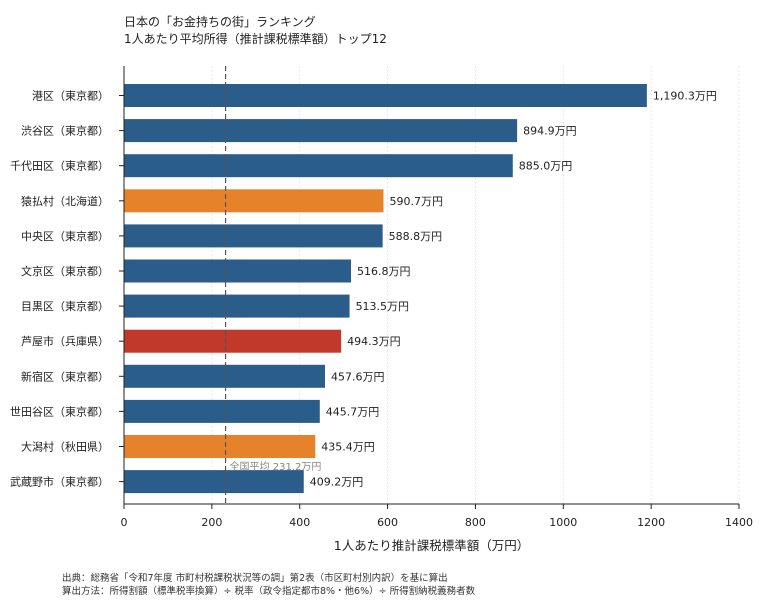  I want to click on national-average-label: 全国平均 231.2万円, so click(276, 466).